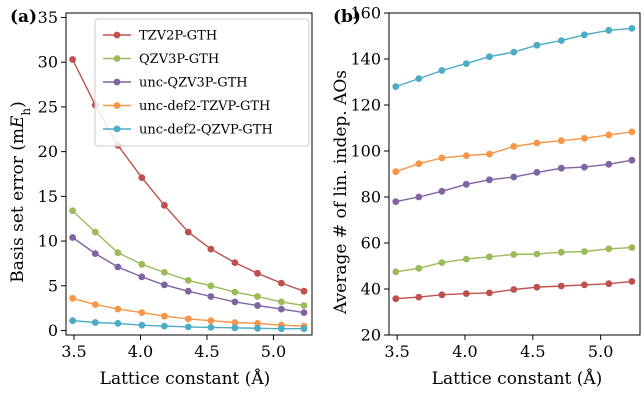  I want to click on panel-a-xlabel: Lattice constant (Å), so click(185, 378).